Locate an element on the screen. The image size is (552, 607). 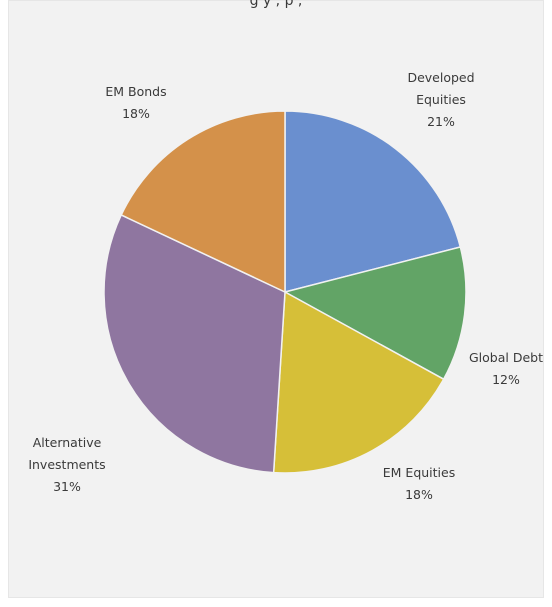
slice-label-developed-equities: Developed Equities 21% is located at coordinates (440, 99).